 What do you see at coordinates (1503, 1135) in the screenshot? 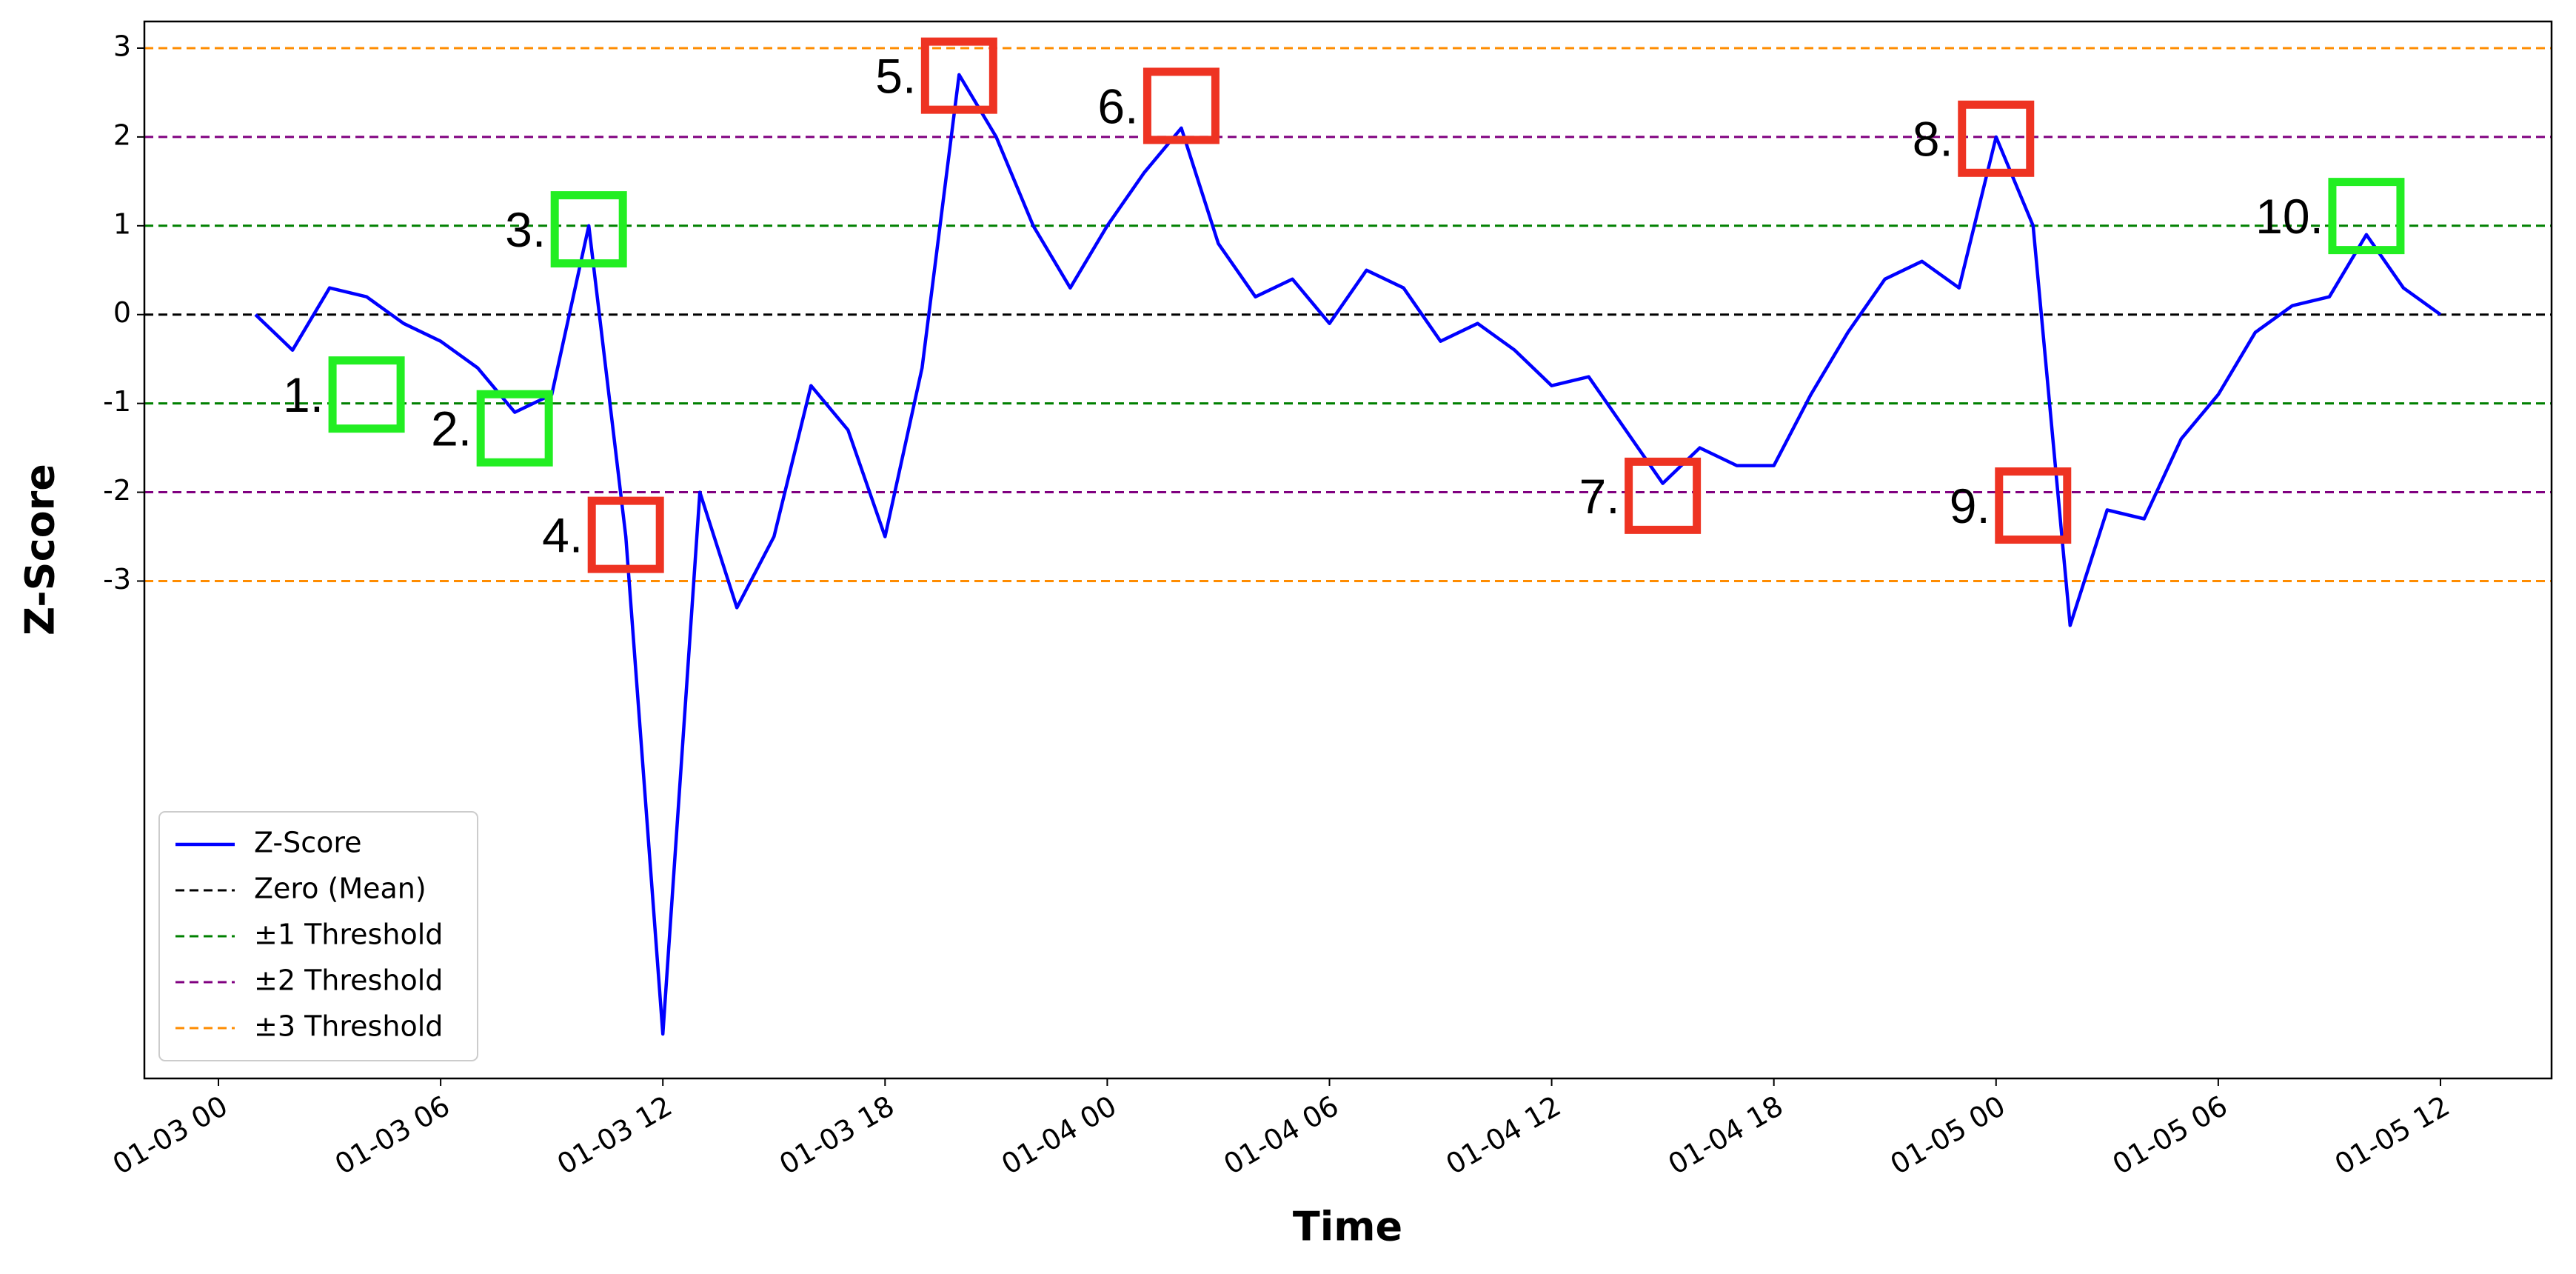
I see `x-tick-label: 01-04 12` at bounding box center [1503, 1135].